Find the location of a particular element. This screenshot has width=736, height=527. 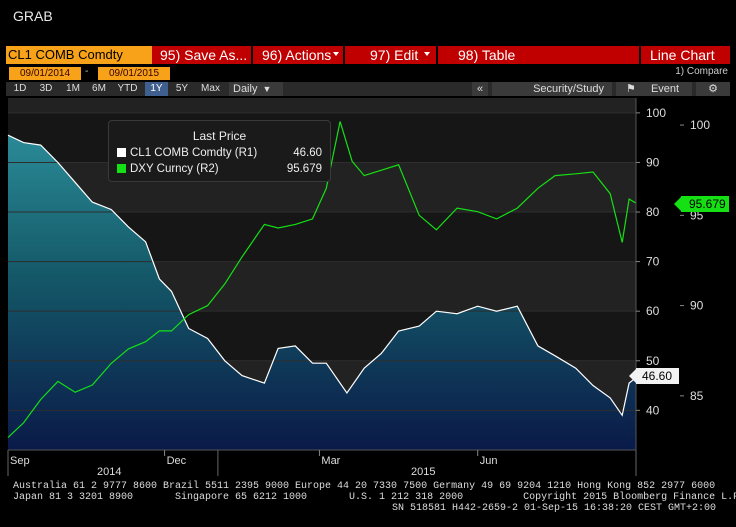

legend-row-cl1: CL1 COMB Comdty (R1) is located at coordinates (187, 153).